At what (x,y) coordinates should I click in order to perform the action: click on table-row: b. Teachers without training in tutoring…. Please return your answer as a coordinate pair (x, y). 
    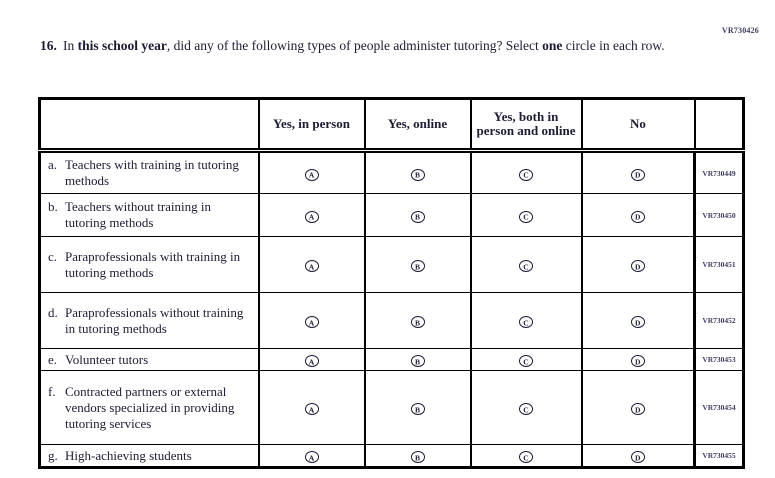
    Looking at the image, I should click on (391, 215).